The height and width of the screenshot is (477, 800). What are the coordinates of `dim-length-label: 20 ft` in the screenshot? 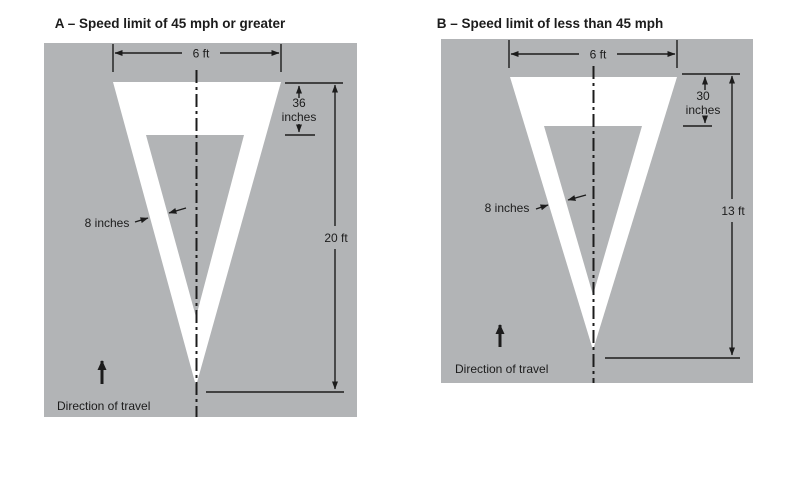 It's located at (336, 238).